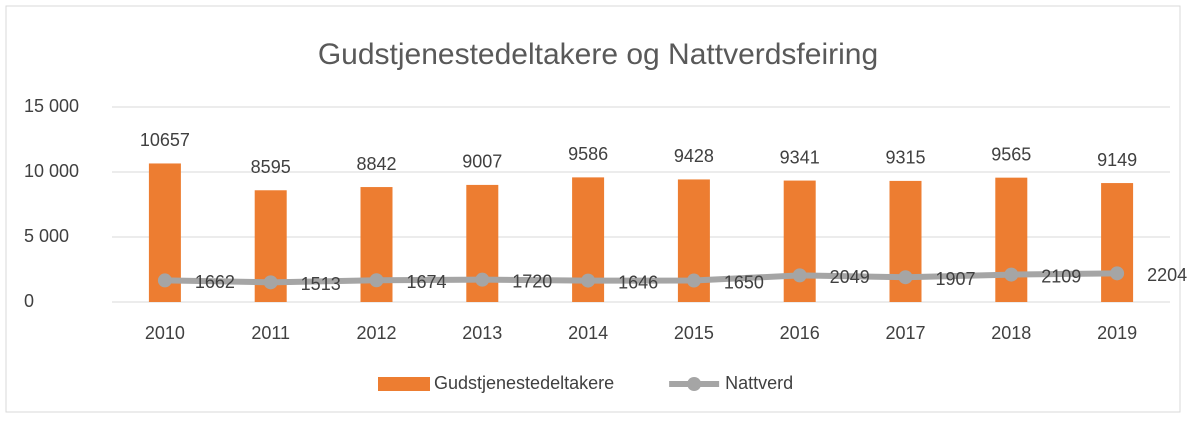 Image resolution: width=1187 pixels, height=424 pixels. I want to click on y-tick-label: 15 000, so click(51, 106).